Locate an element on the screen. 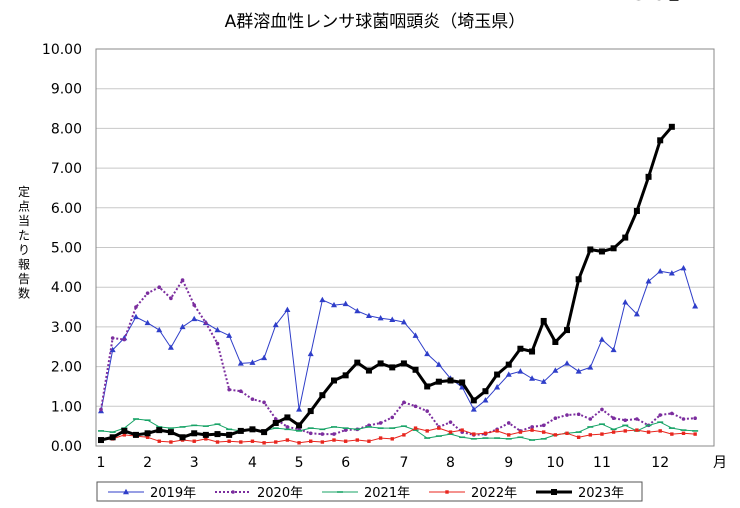 The image size is (740, 508). y-axis-label-char: 数 is located at coordinates (24, 293).